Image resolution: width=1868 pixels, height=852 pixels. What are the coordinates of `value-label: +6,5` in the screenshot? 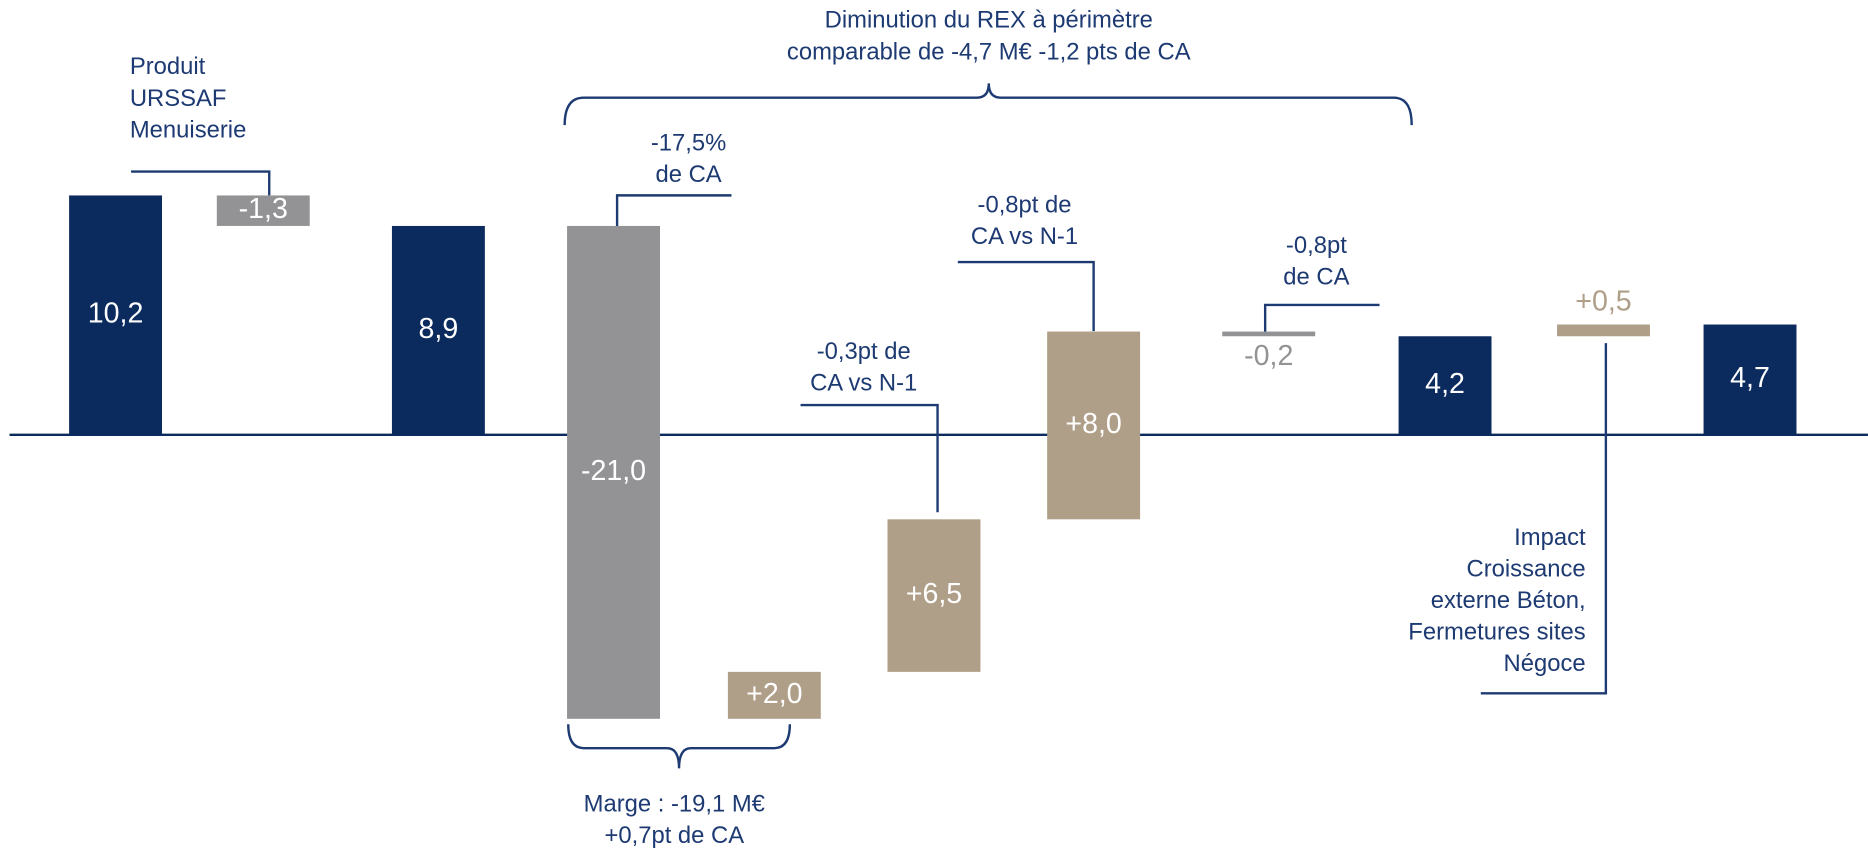 It's located at (934, 594).